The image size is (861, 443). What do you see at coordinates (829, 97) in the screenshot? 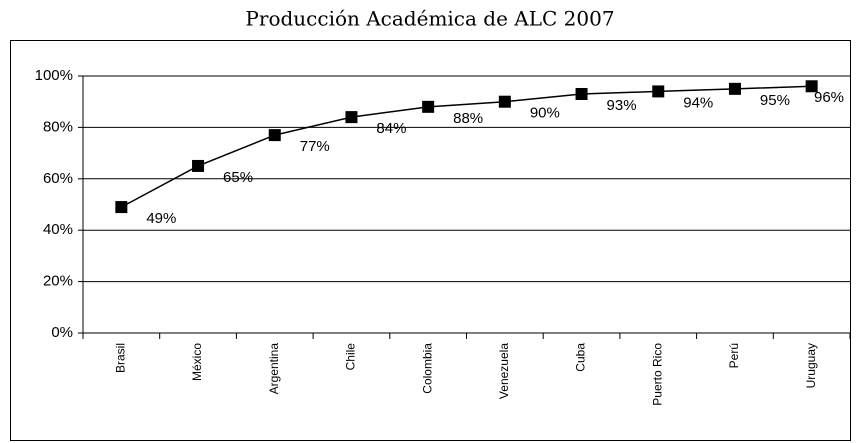
I see `data-label: 96%` at bounding box center [829, 97].